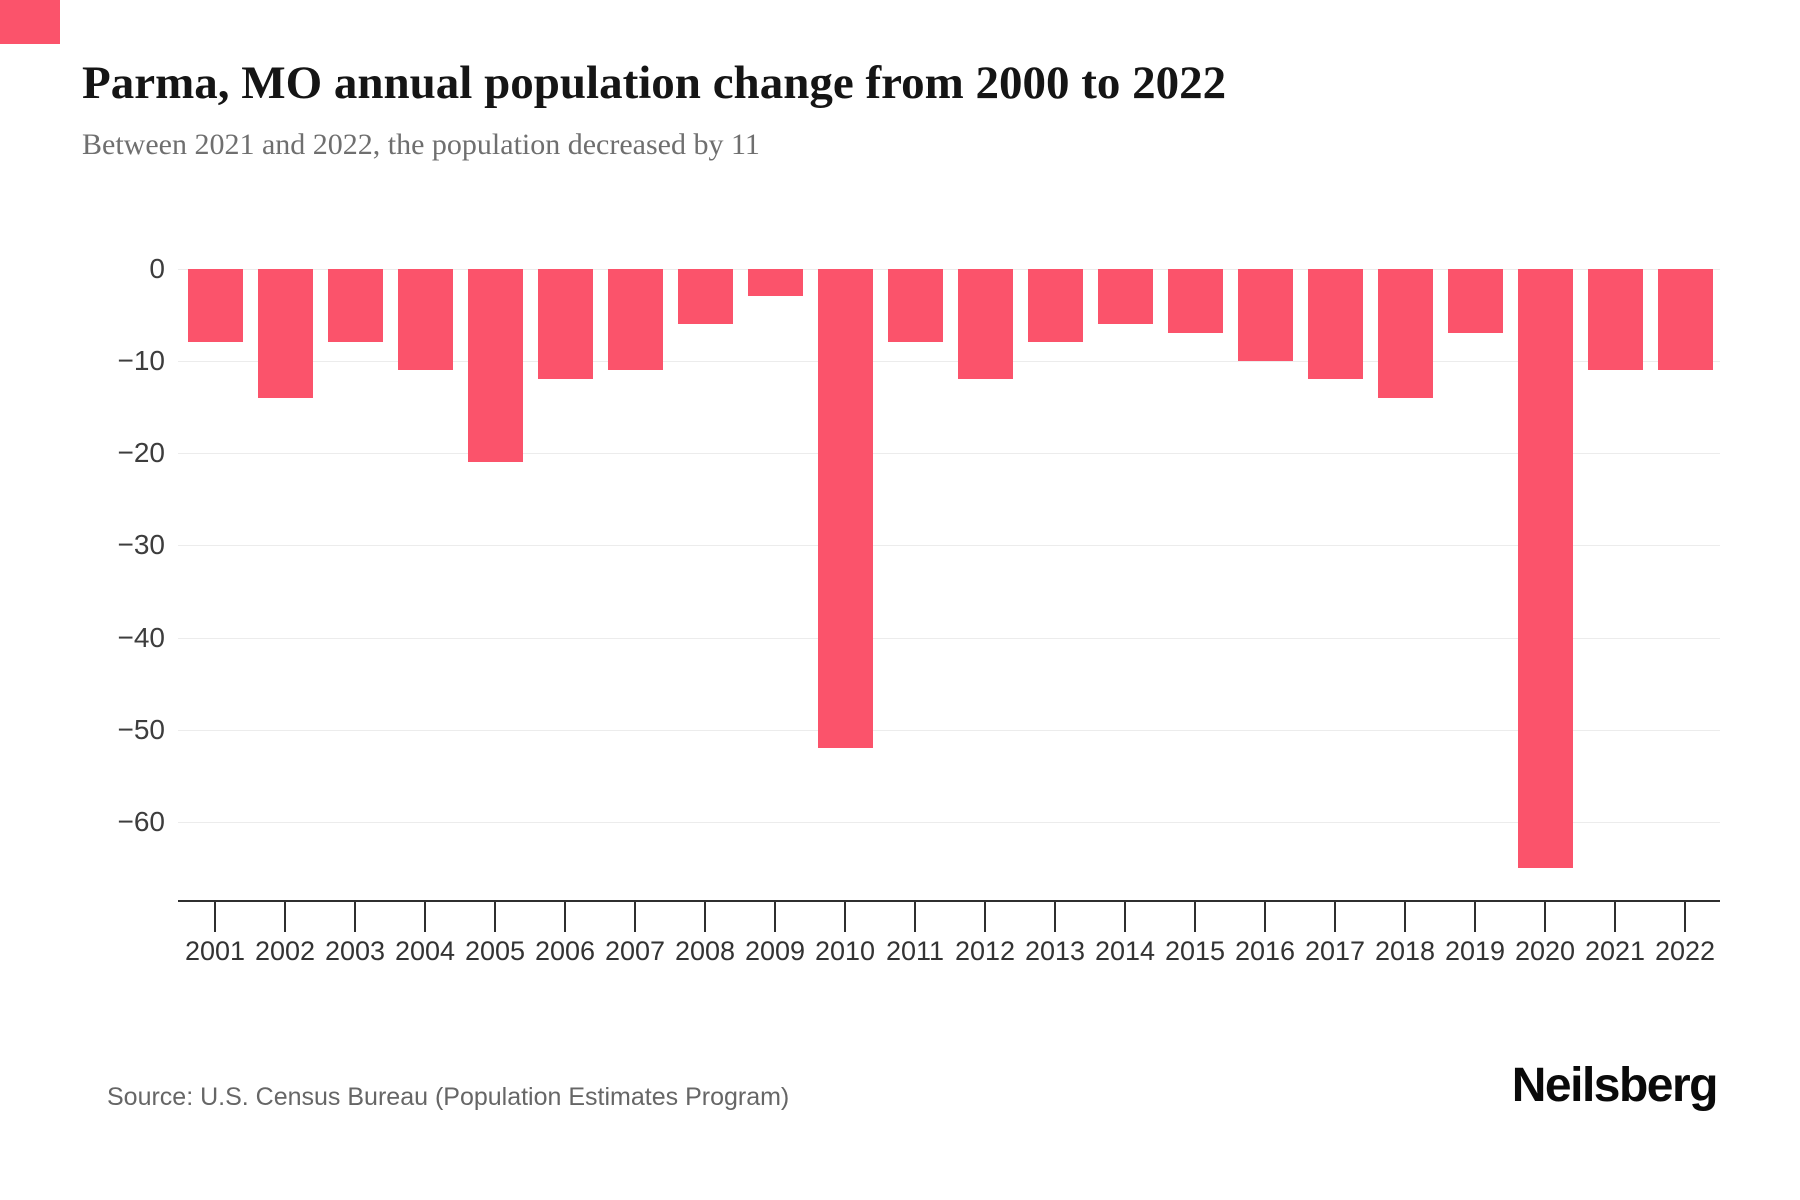  What do you see at coordinates (1405, 951) in the screenshot?
I see `x-tick-label-2018: 2018` at bounding box center [1405, 951].